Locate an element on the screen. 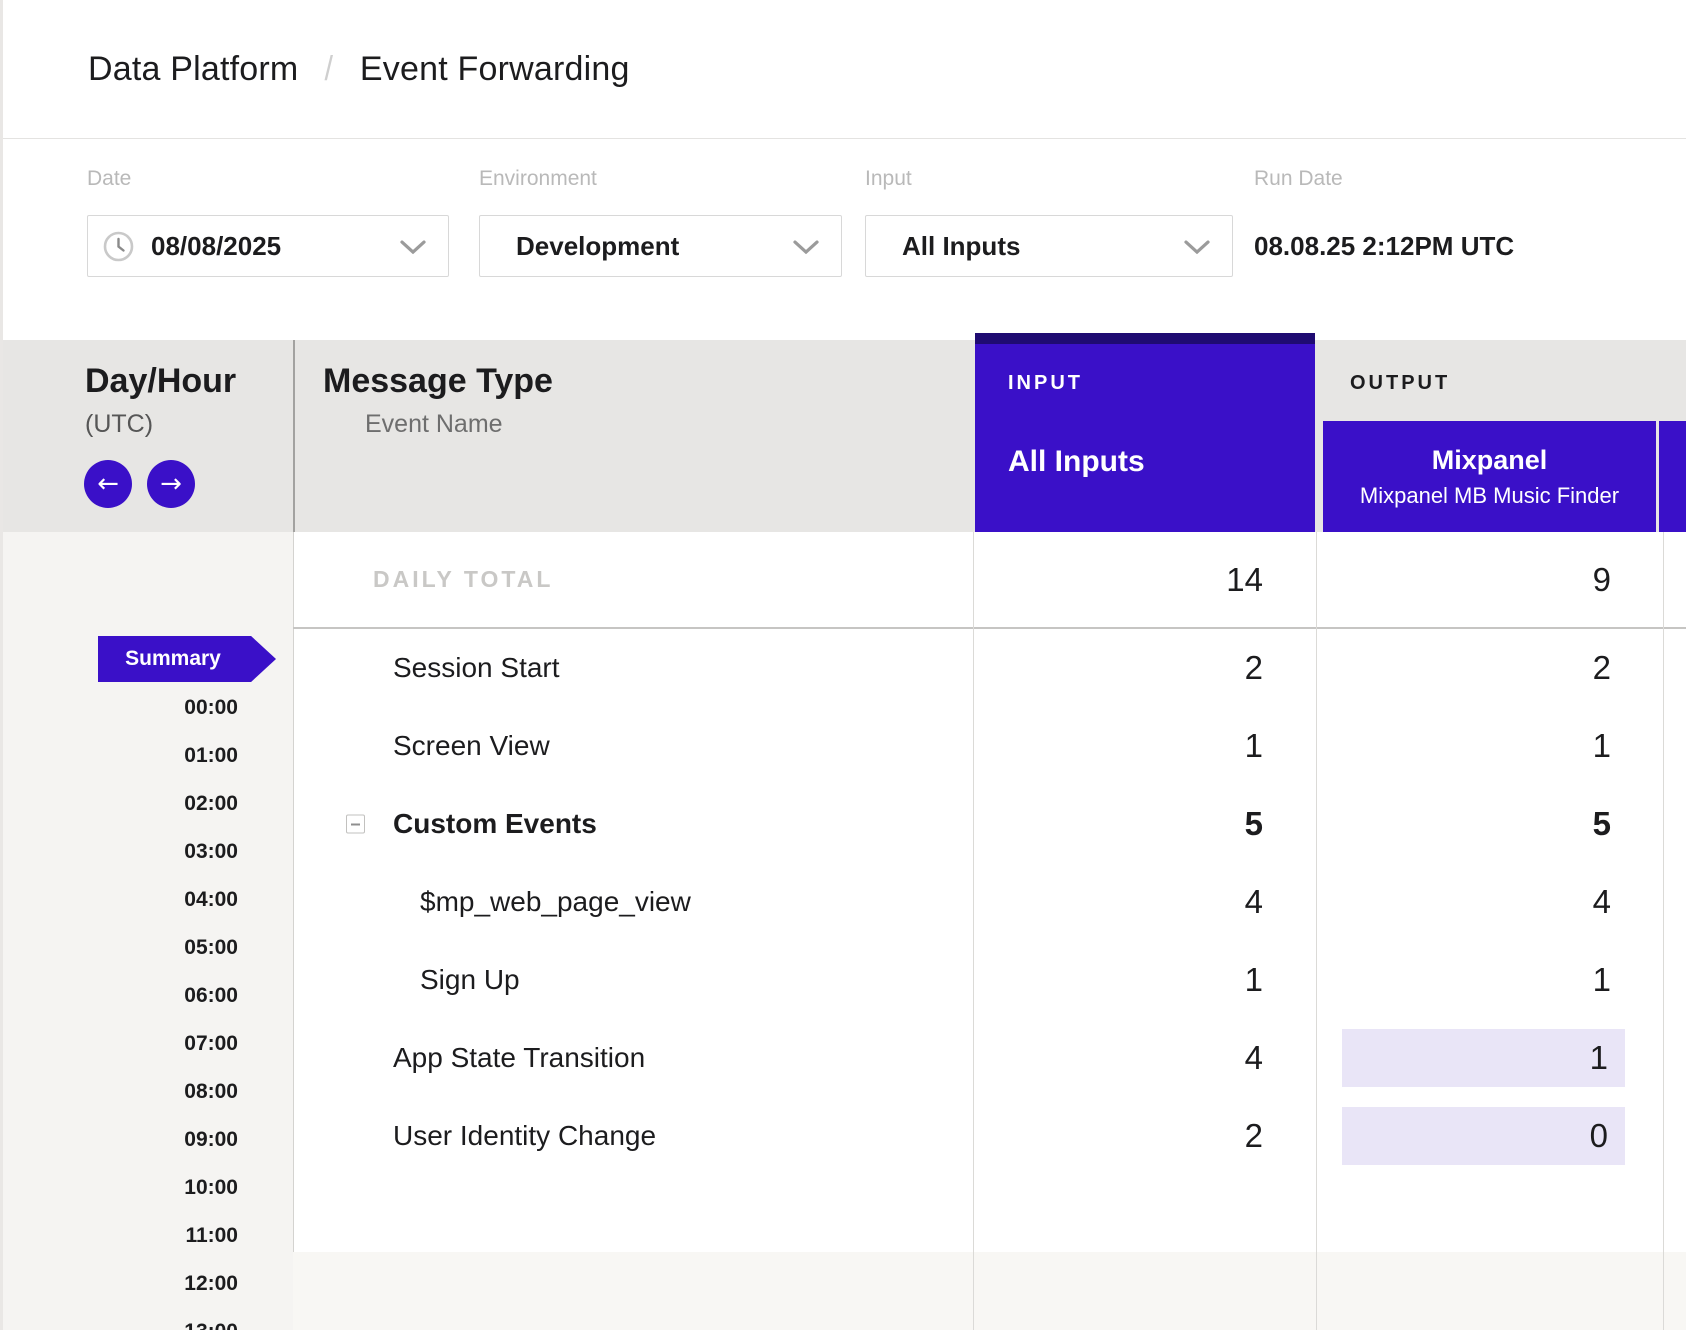 This screenshot has width=1686, height=1330. event-name-label: $mp_web_page_view is located at coordinates (555, 901).